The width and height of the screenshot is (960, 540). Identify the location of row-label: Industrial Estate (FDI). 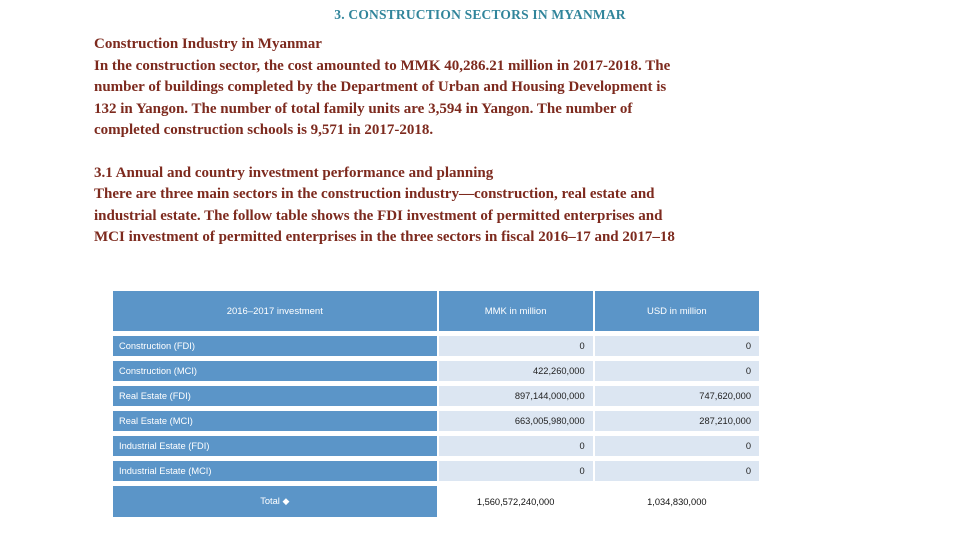
(275, 446).